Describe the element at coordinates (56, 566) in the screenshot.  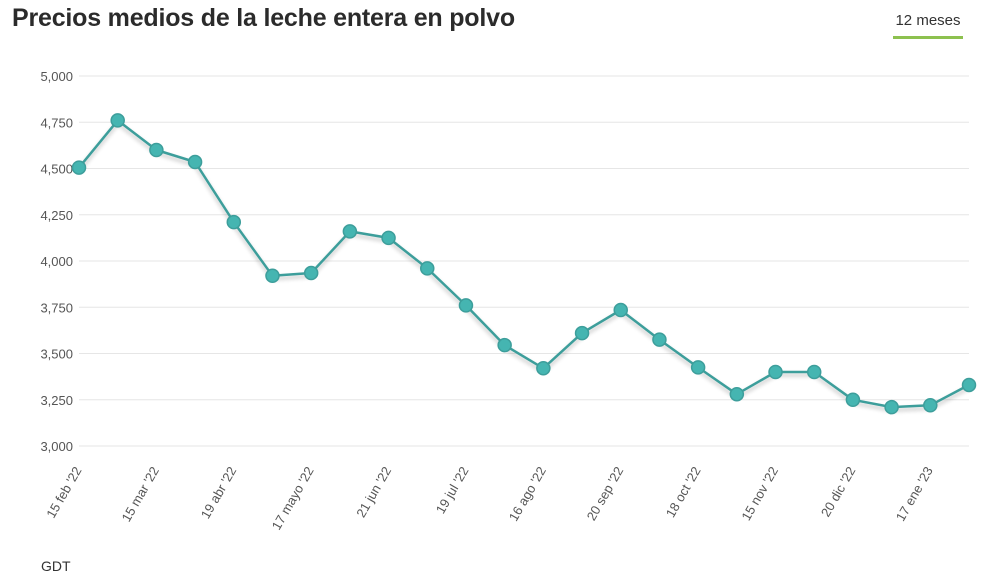
I see `source-label: GDT` at that location.